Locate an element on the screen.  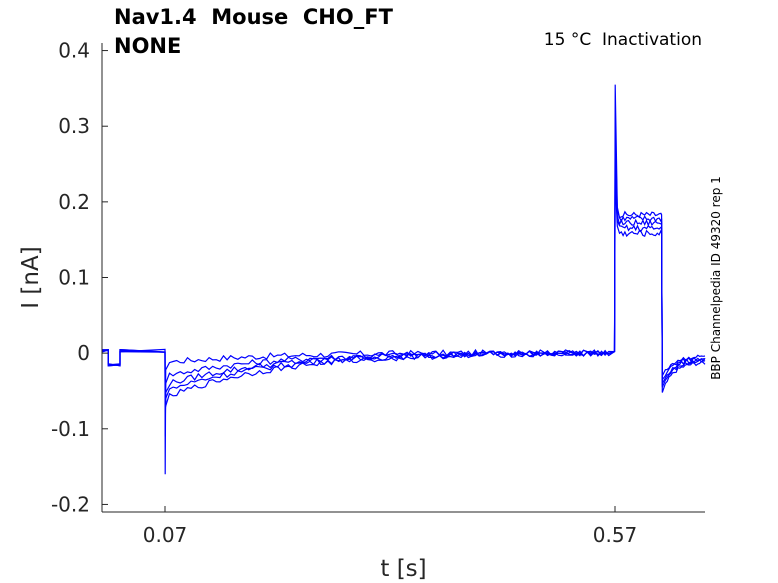
y-axis-label: I [nA] is located at coordinates (31, 277).